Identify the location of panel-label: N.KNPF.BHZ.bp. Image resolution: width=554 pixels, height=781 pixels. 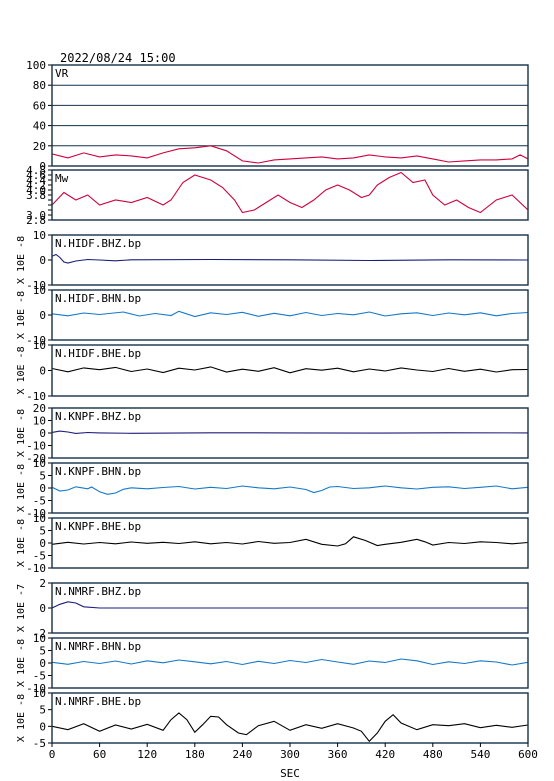
(98, 416).